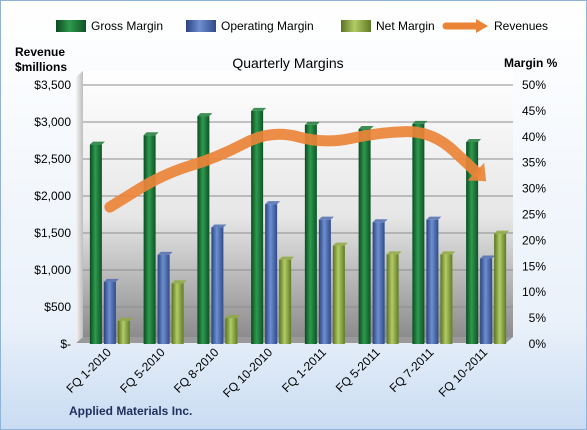  I want to click on company-caption: Applied Materials Inc., so click(130, 411).